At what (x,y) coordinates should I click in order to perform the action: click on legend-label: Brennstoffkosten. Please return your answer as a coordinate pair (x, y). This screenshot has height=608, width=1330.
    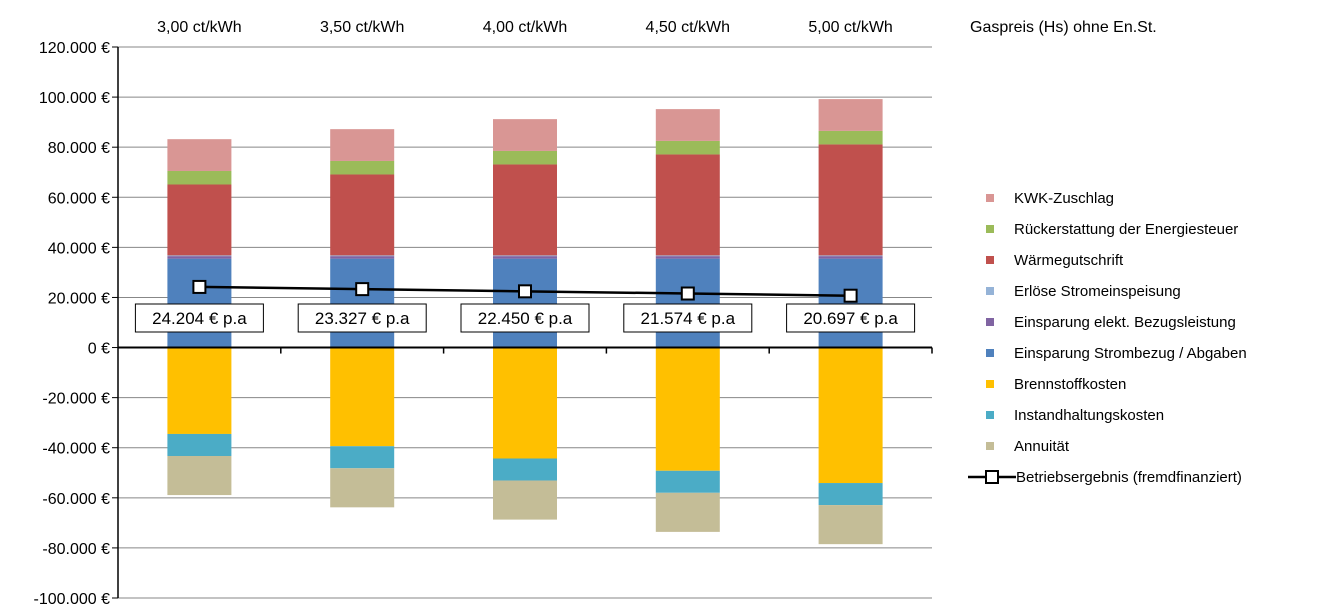
    Looking at the image, I should click on (1070, 384).